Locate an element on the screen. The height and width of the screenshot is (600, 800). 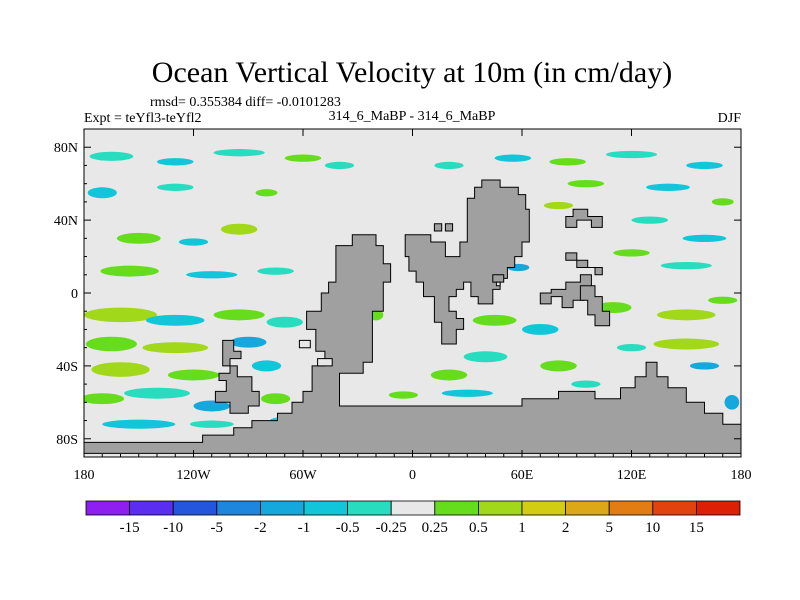
experiment-label: Expt = teYfl3-teYfl2 is located at coordinates (143, 118).